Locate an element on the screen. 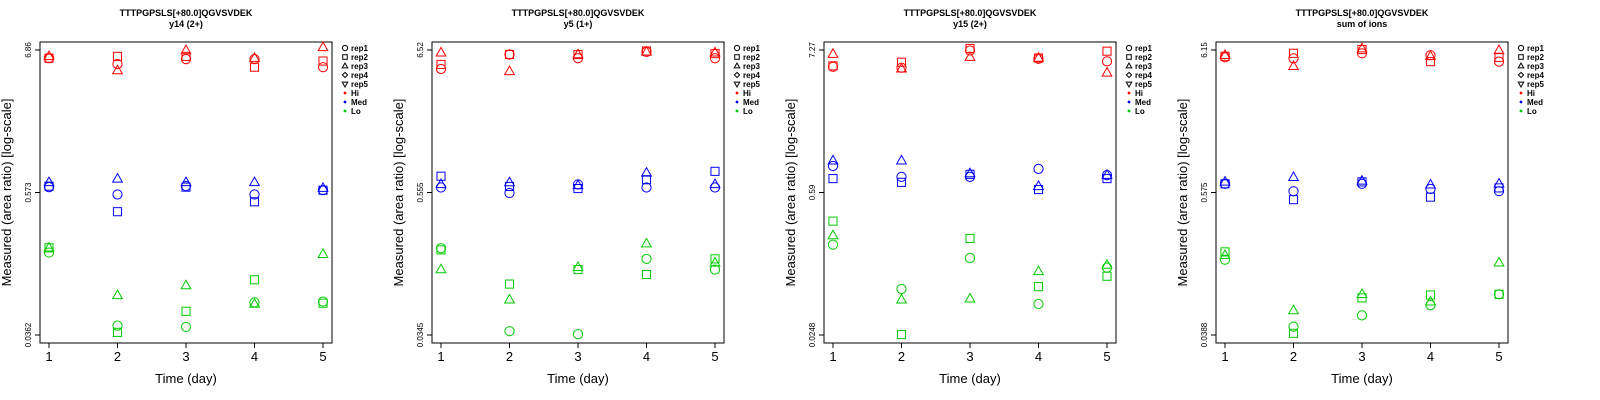 The width and height of the screenshot is (1600, 400). legend-label-rep2: rep2 is located at coordinates (1535, 57).